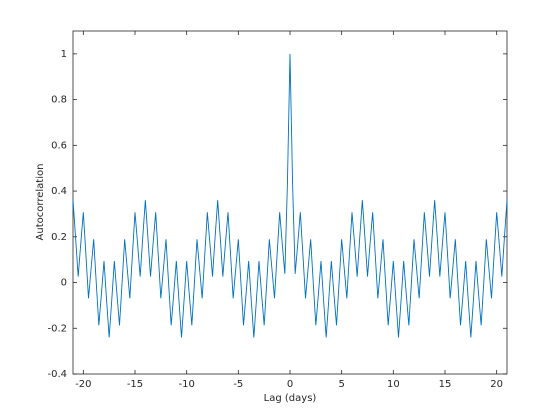 This screenshot has width=560, height=420. Describe the element at coordinates (64, 283) in the screenshot. I see `y-tick-label: 0` at that location.